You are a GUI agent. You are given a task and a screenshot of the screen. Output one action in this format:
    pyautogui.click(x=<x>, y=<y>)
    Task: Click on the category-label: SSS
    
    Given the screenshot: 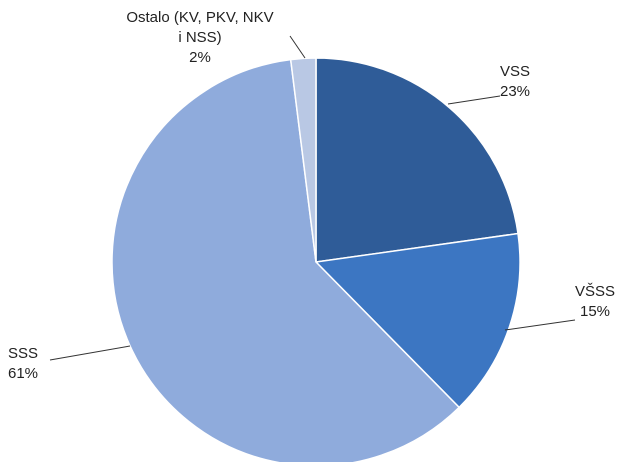 What is the action you would take?
    pyautogui.click(x=23, y=353)
    